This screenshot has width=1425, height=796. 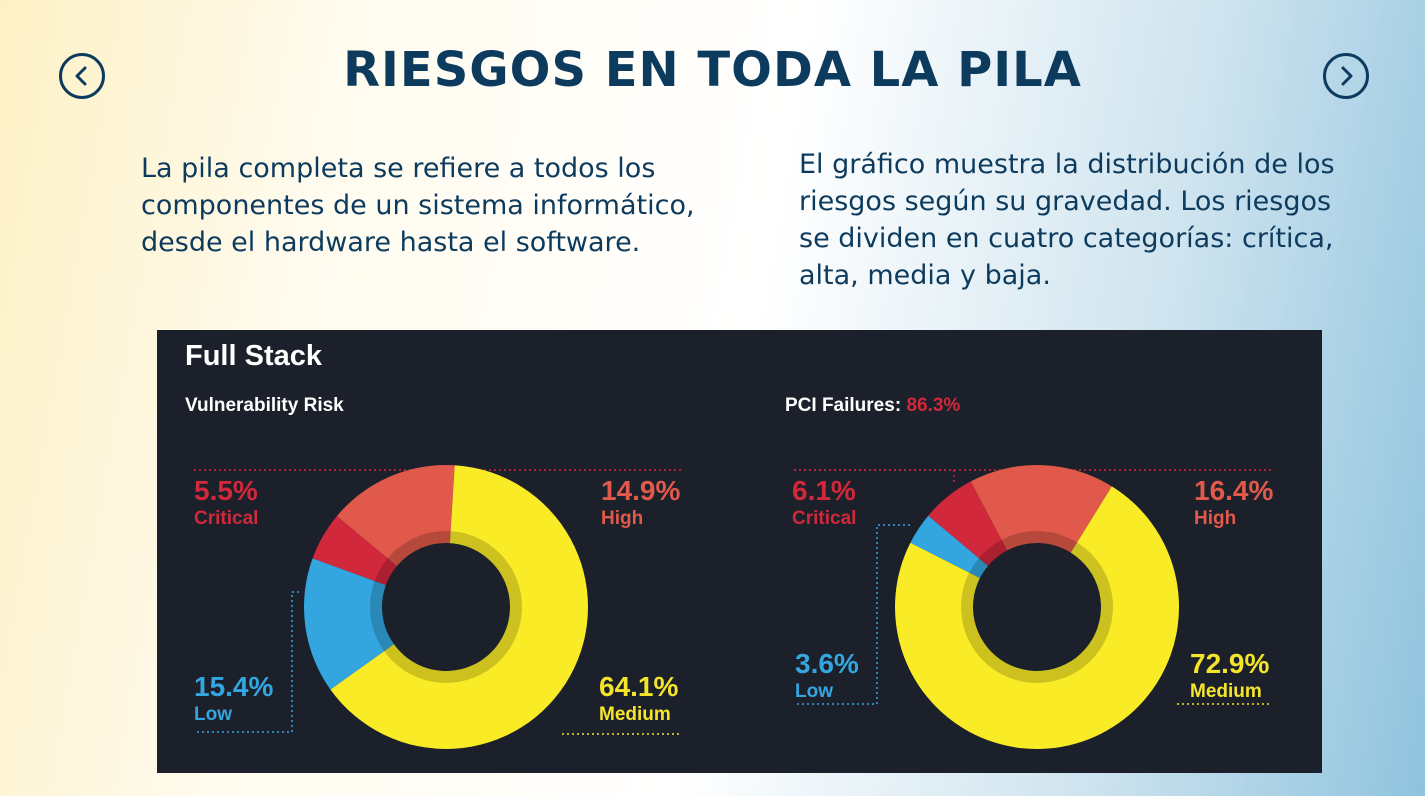 What do you see at coordinates (1230, 663) in the screenshot?
I see `label-value: 72.9%` at bounding box center [1230, 663].